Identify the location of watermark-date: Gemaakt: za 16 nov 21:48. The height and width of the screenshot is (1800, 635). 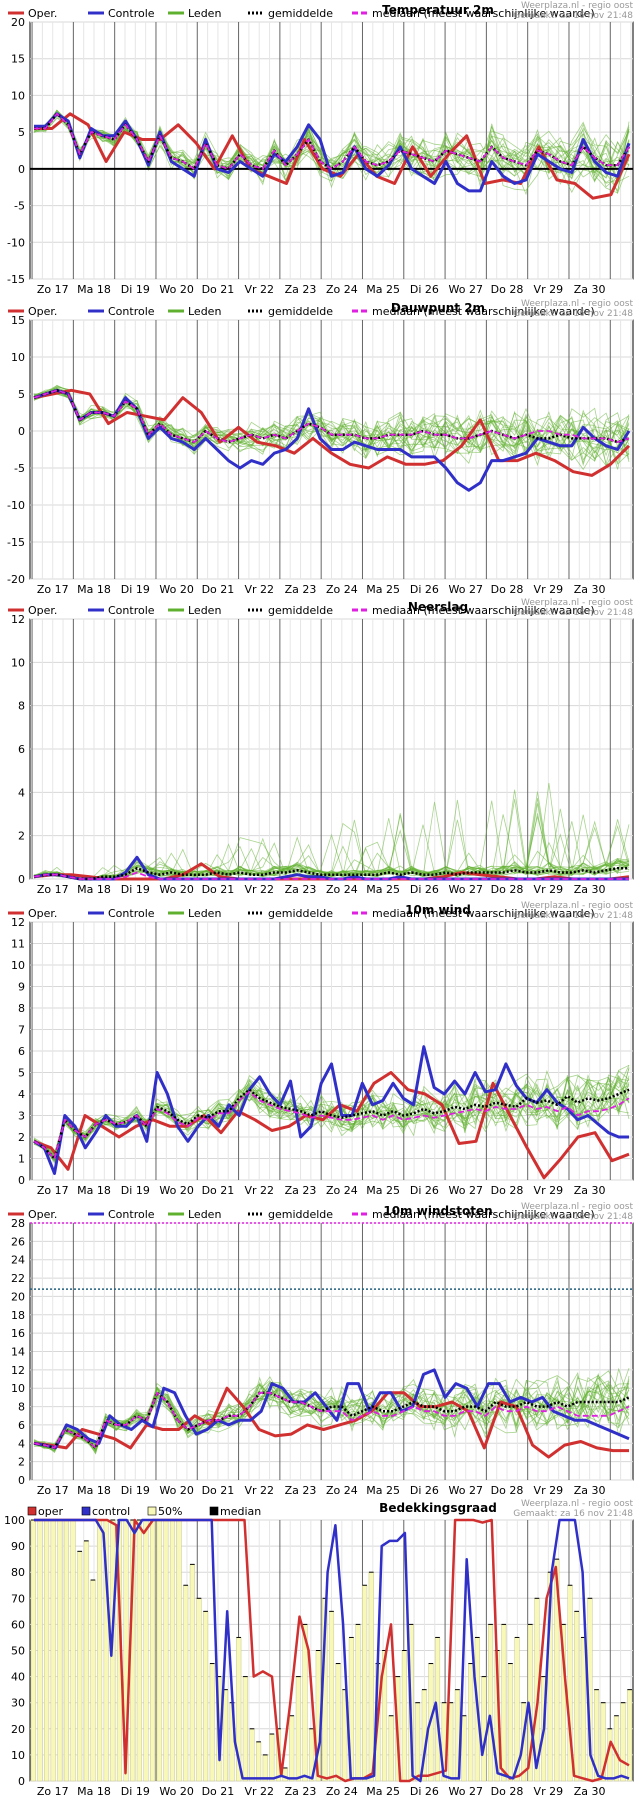
(573, 1217).